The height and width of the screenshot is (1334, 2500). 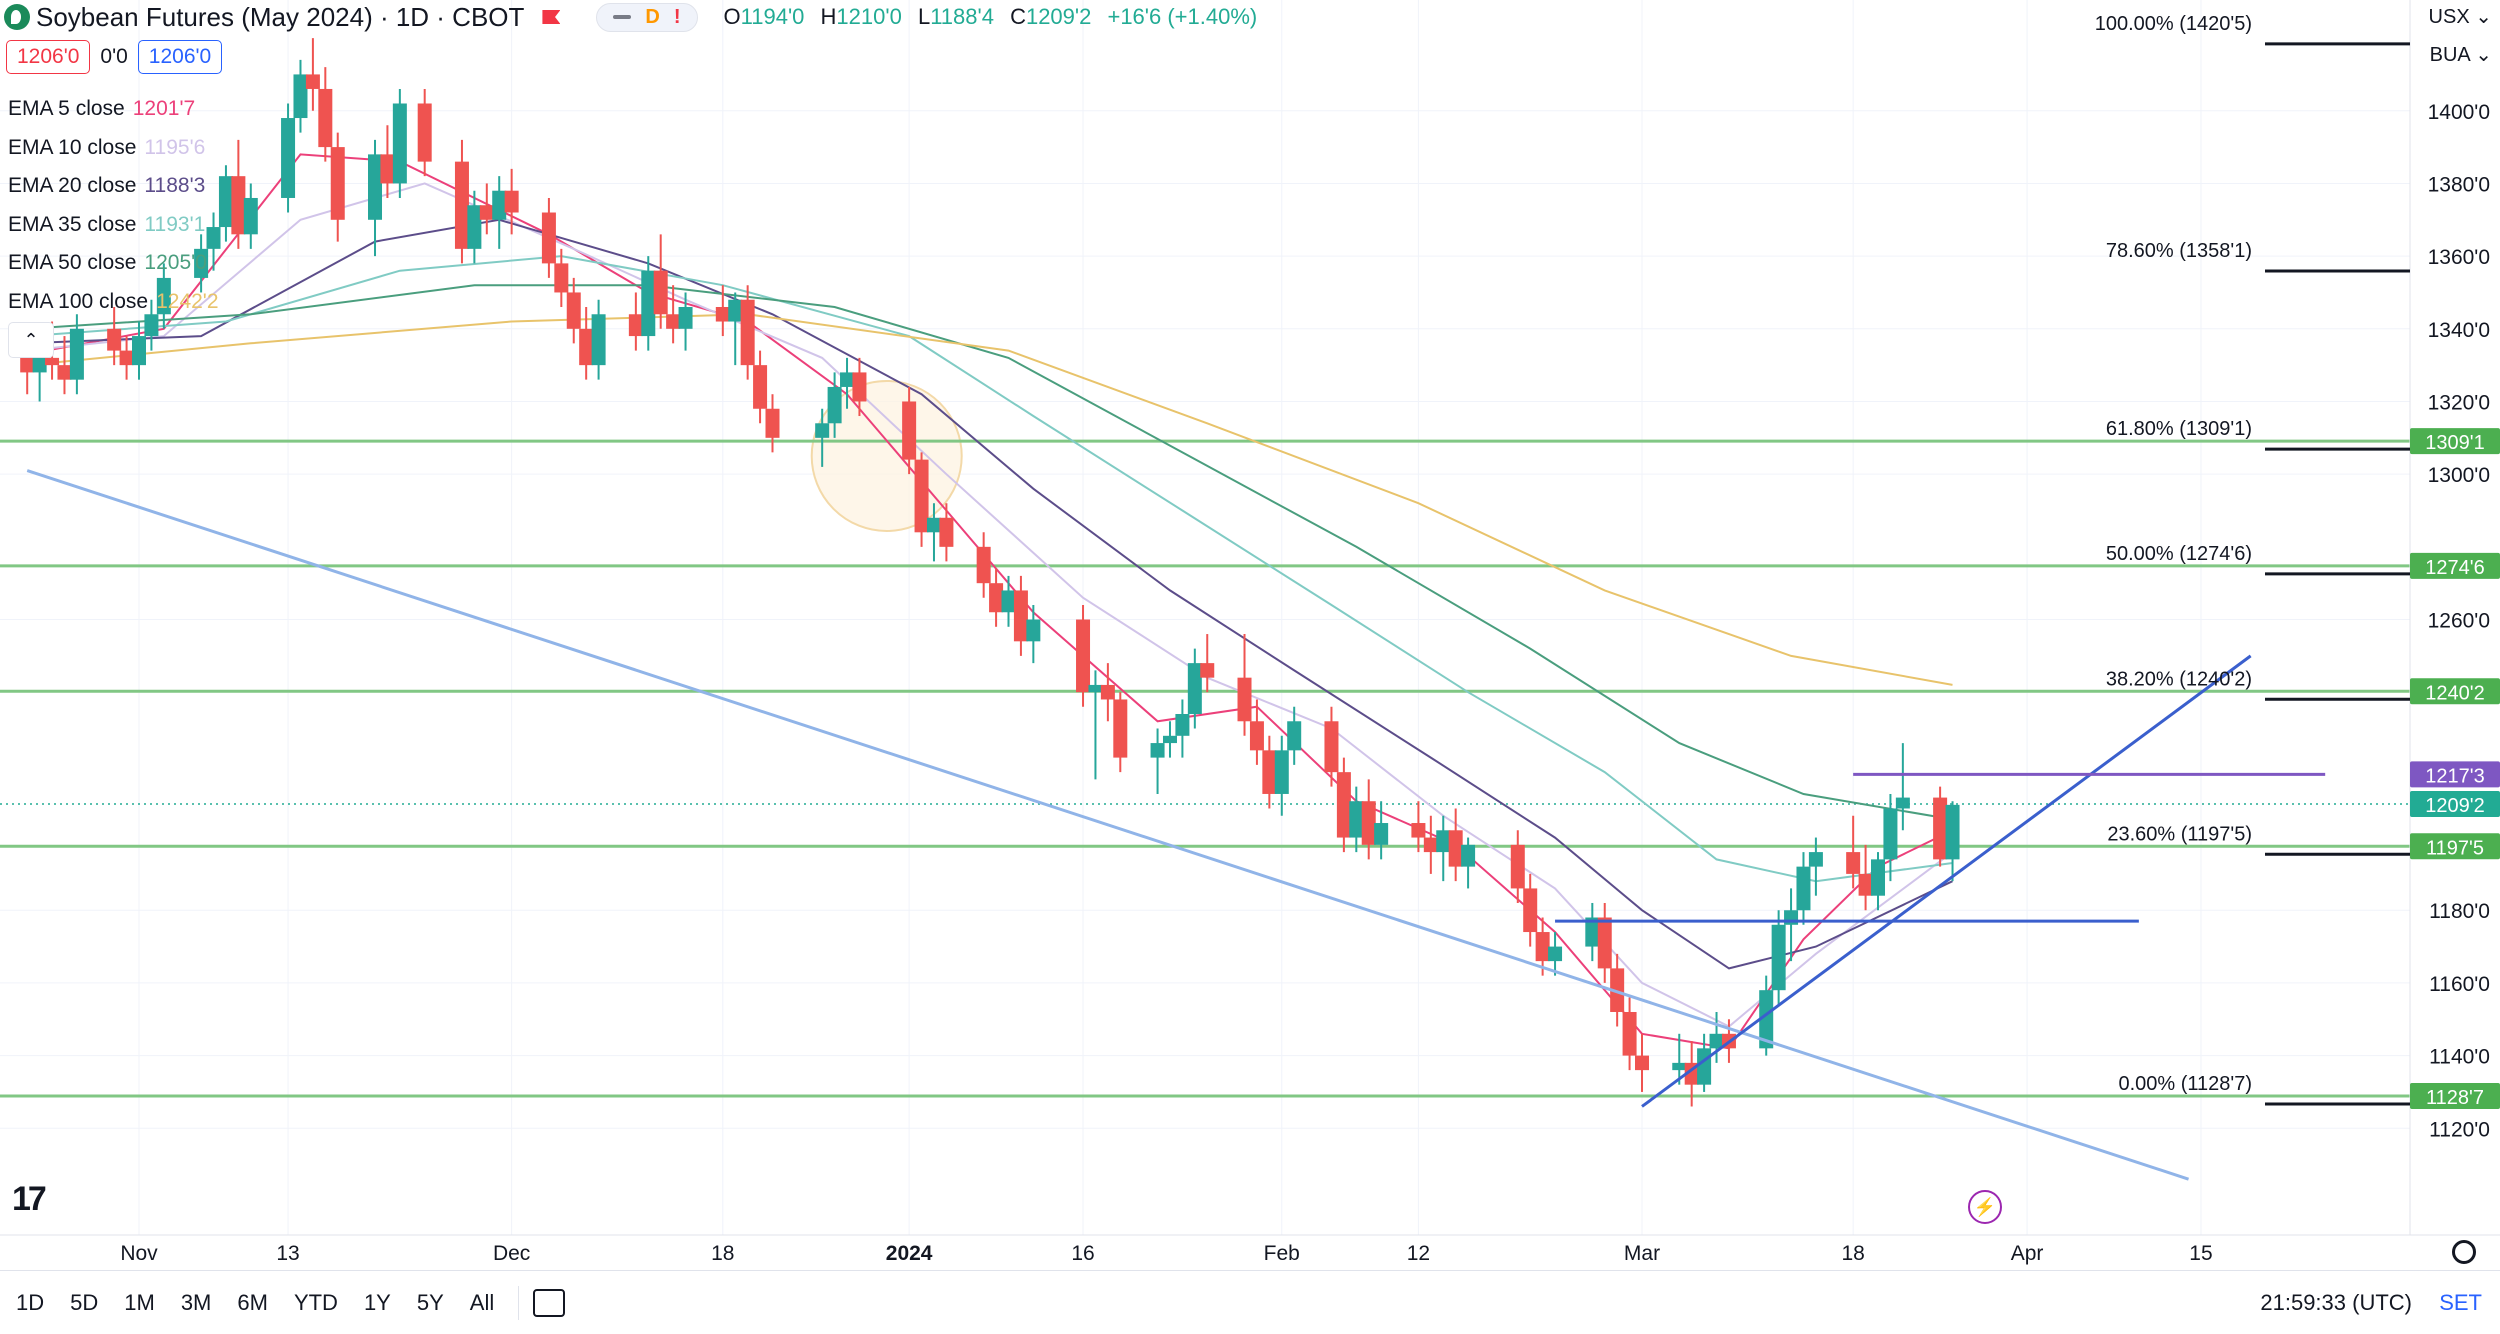 I want to click on price-tick-label: 1260'0, so click(x=2459, y=621).